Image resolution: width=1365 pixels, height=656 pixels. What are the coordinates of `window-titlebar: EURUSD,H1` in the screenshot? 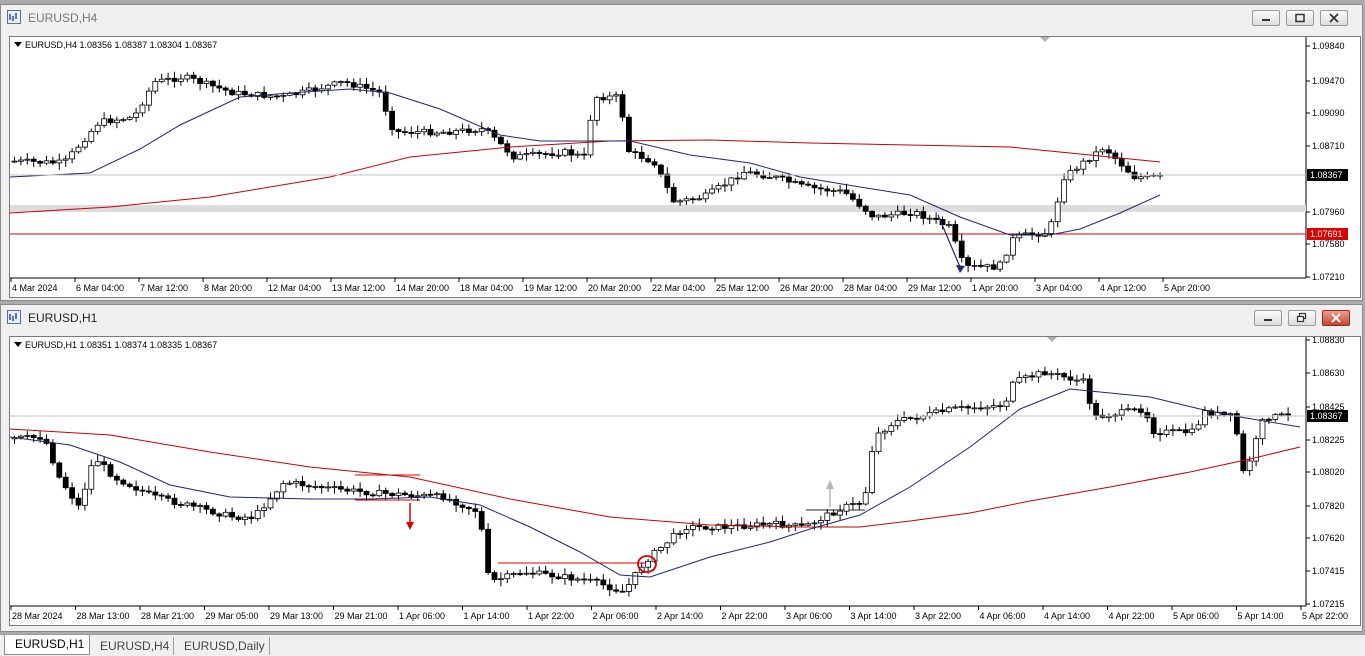 It's located at (681, 318).